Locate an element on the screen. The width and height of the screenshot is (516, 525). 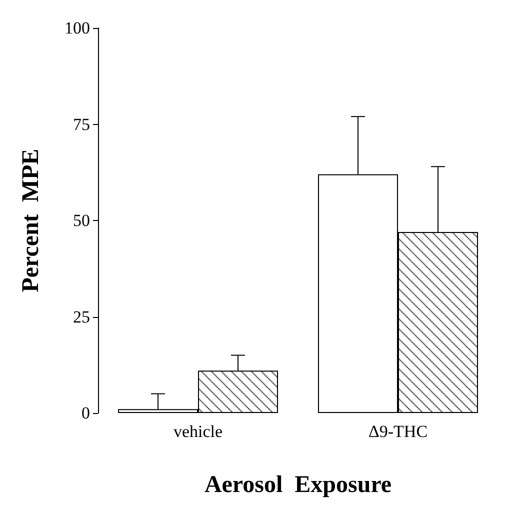
y-tick-label: 75 is located at coordinates (81, 124).